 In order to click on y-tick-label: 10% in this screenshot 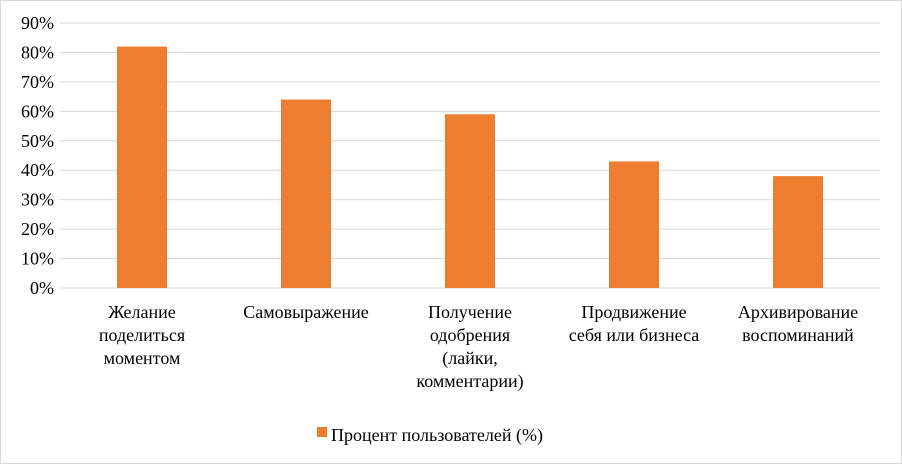, I will do `click(37, 259)`.